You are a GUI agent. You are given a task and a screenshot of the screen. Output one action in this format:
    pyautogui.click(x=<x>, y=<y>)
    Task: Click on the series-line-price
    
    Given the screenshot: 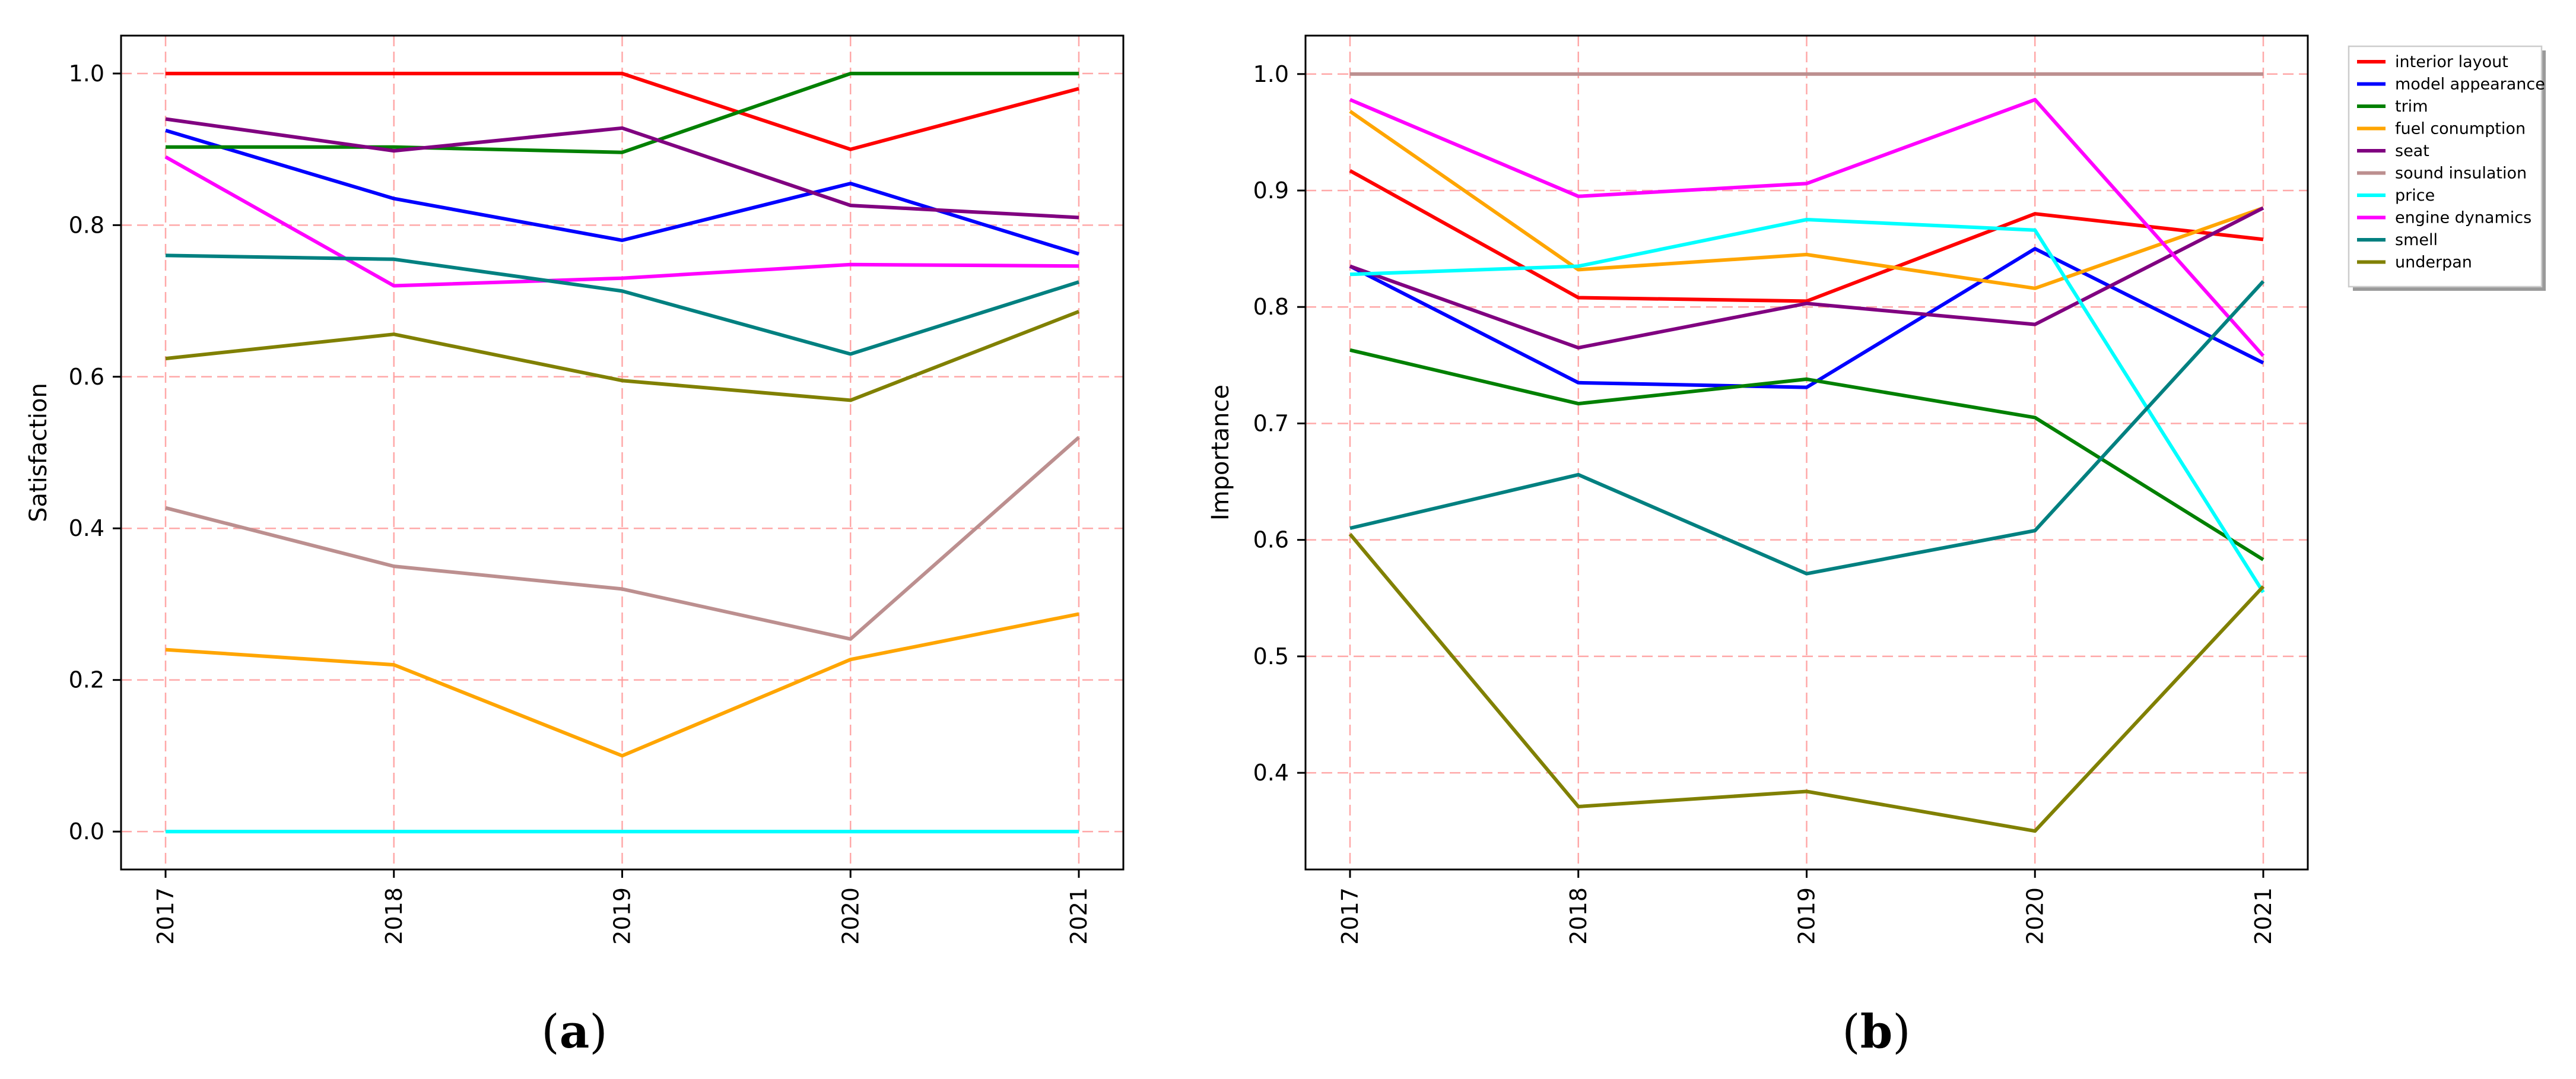 What is the action you would take?
    pyautogui.click(x=1807, y=406)
    